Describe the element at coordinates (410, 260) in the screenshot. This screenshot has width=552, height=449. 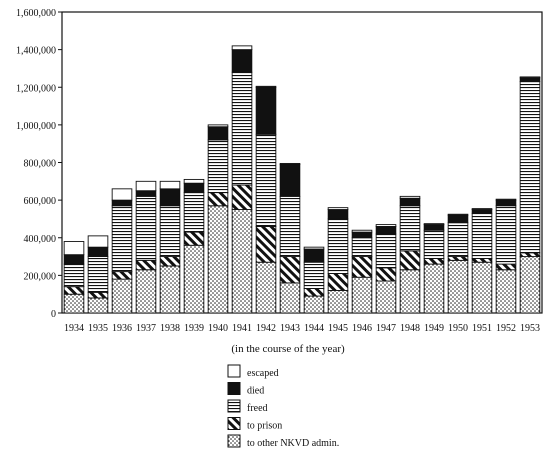
I see `bar-to-prison-1948` at that location.